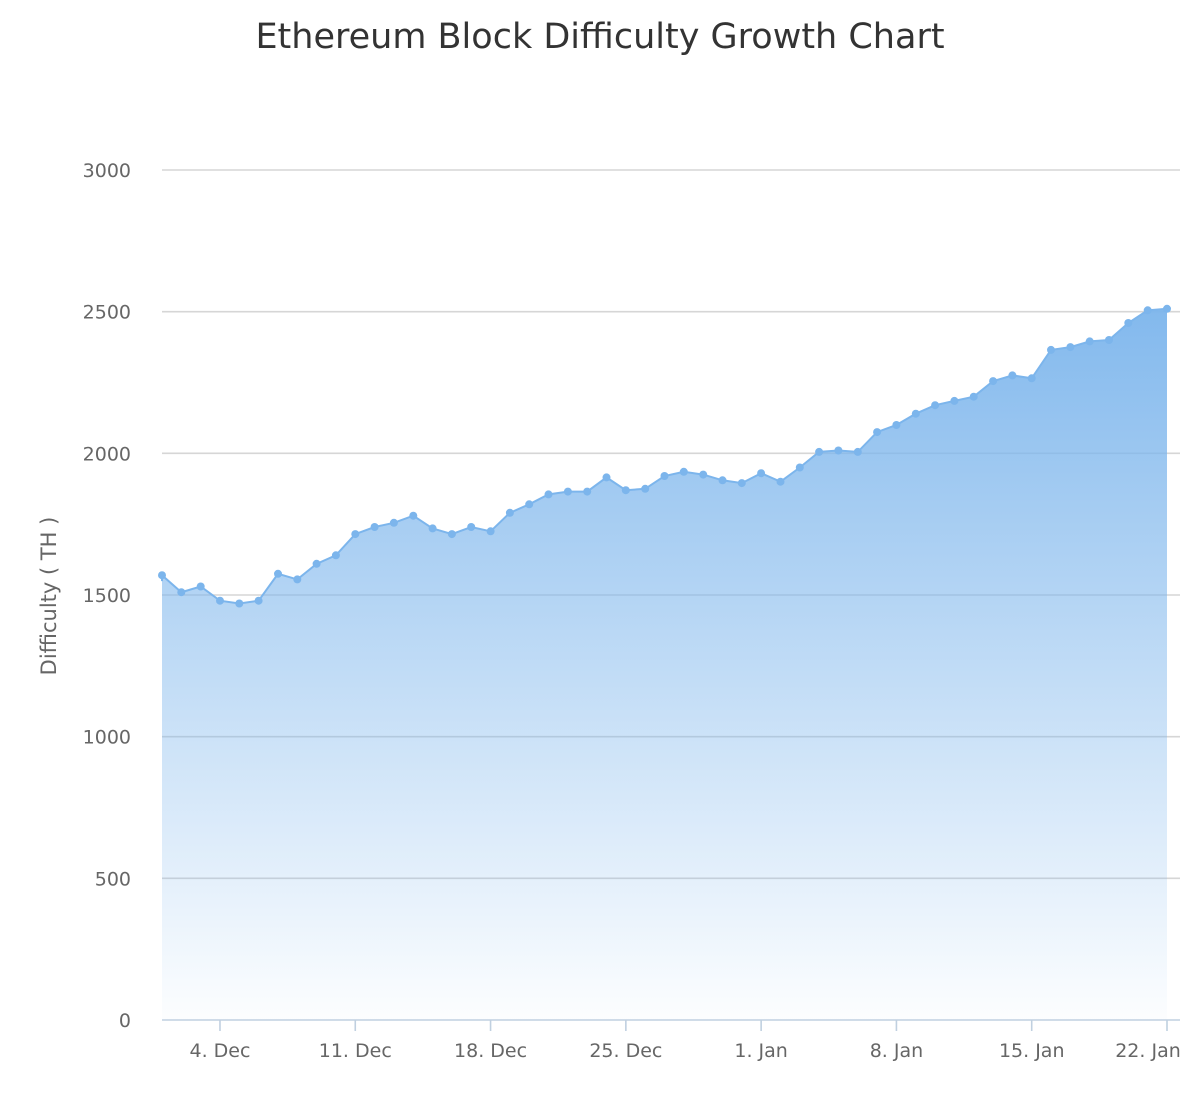 The width and height of the screenshot is (1200, 1100). What do you see at coordinates (107, 738) in the screenshot?
I see `y-tick-label: 1000` at bounding box center [107, 738].